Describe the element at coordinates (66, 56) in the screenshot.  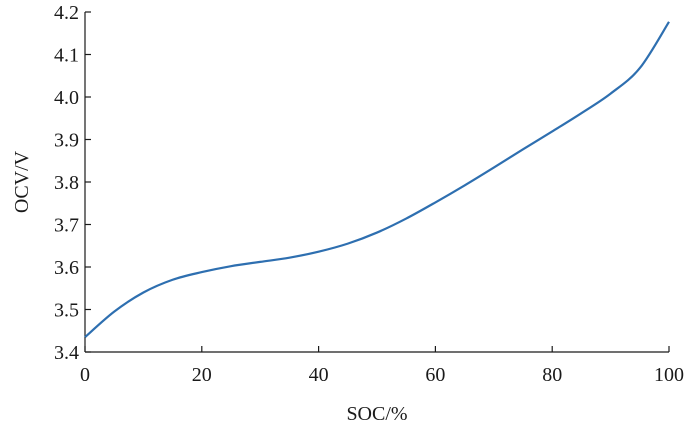
I see `y-tick-label: 4.1` at that location.